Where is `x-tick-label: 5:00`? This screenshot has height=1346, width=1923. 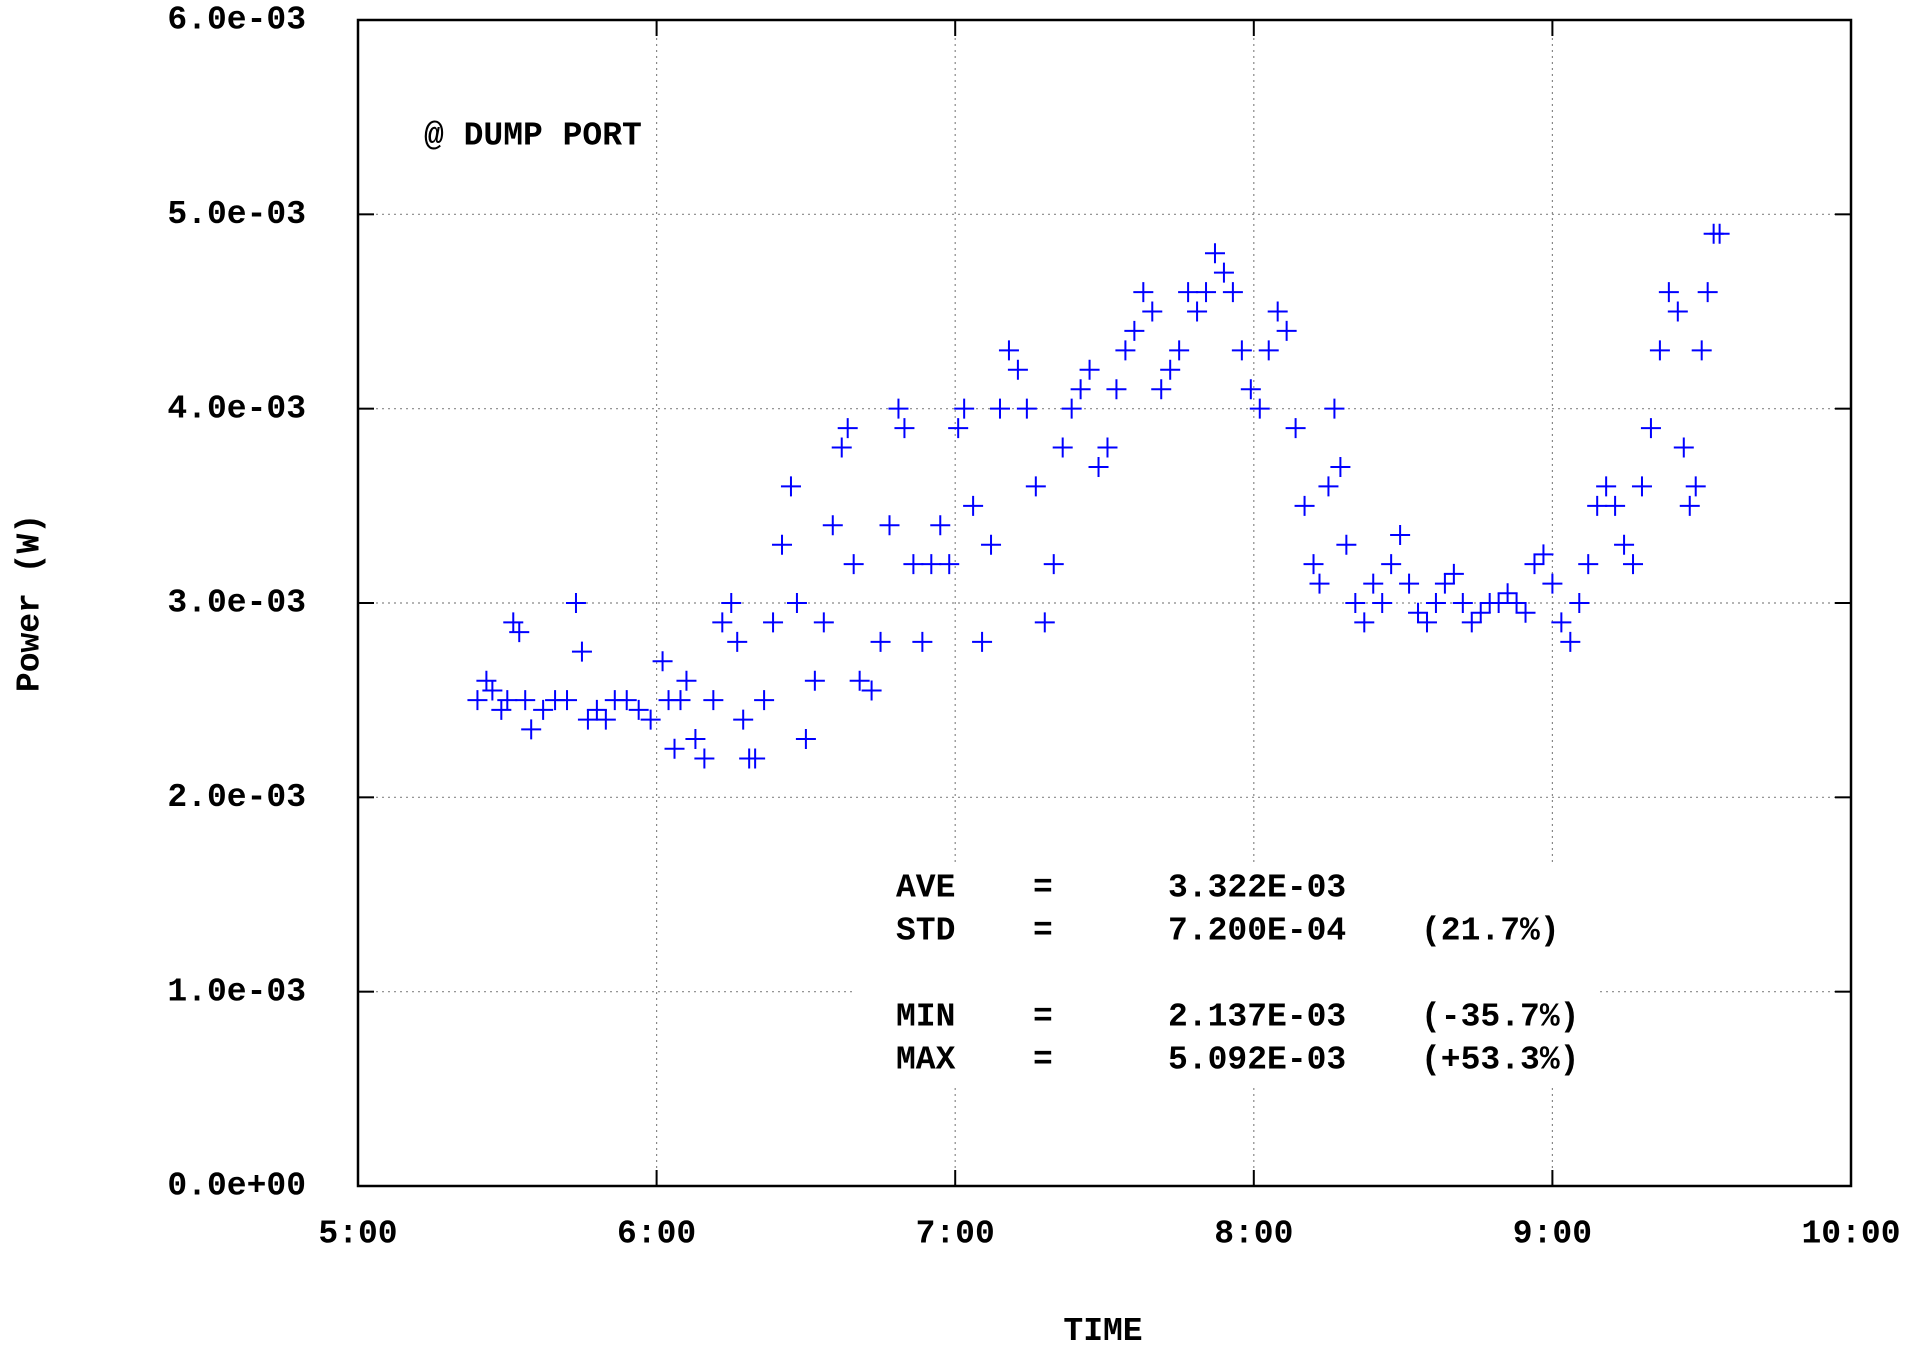
x-tick-label: 5:00 is located at coordinates (357, 1234).